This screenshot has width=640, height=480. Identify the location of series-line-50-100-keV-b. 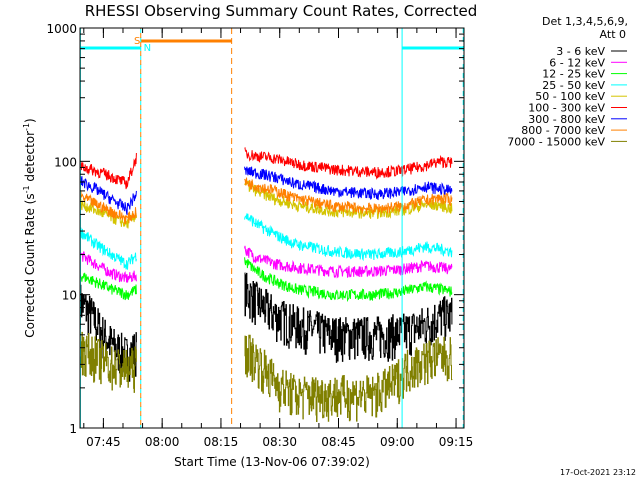
(348, 200).